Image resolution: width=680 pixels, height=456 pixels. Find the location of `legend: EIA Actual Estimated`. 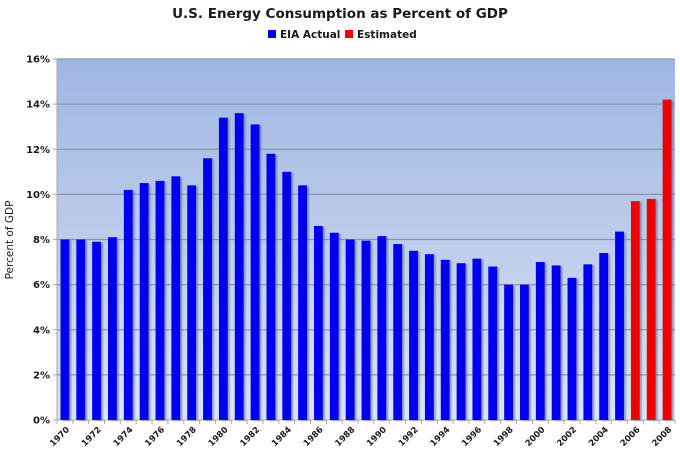

legend: EIA Actual Estimated is located at coordinates (342, 35).